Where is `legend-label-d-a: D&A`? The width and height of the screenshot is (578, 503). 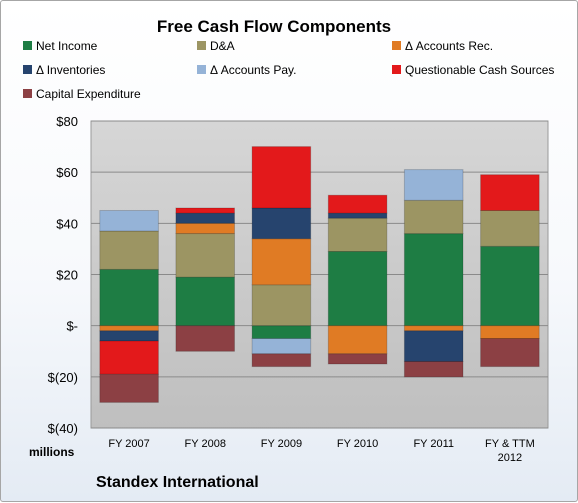 legend-label-d-a: D&A is located at coordinates (222, 46).